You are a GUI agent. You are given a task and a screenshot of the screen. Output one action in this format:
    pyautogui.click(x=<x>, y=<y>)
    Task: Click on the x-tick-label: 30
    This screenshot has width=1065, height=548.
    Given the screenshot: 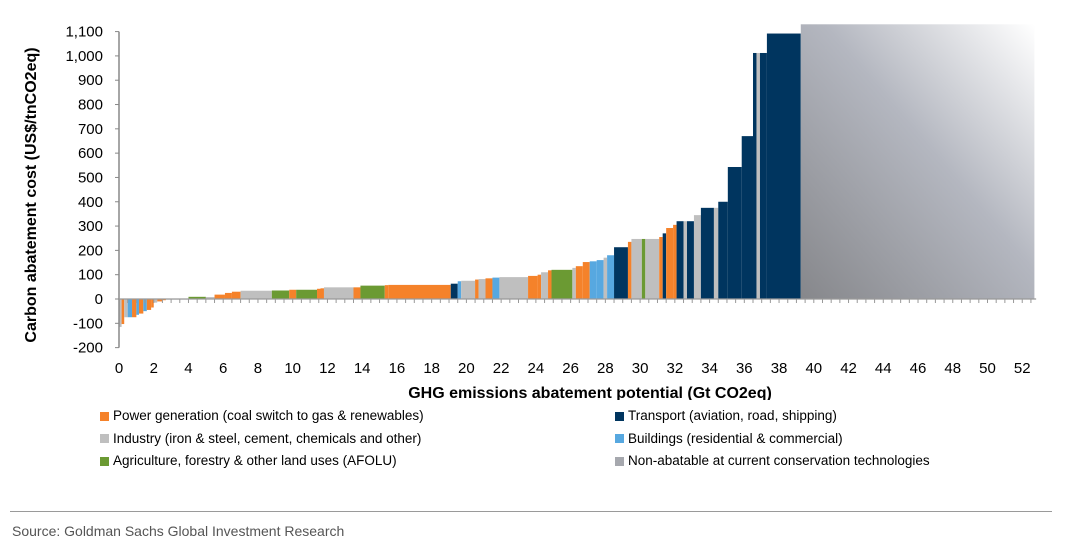 What is the action you would take?
    pyautogui.click(x=640, y=368)
    